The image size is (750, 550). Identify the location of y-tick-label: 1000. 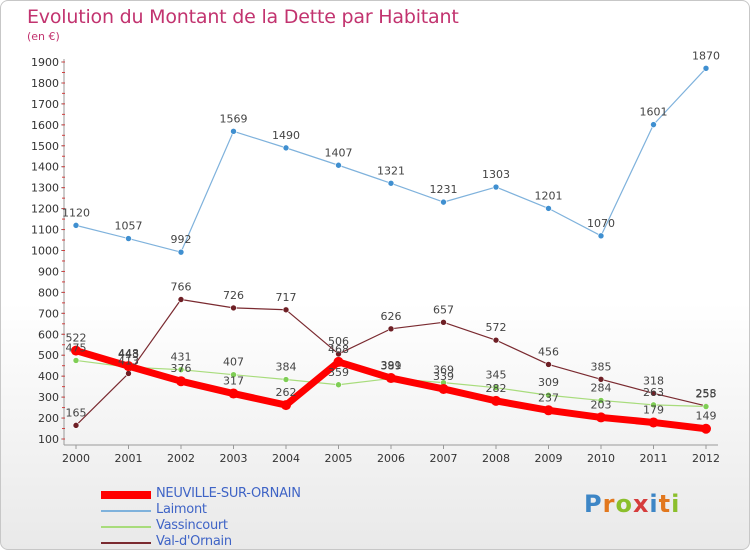
(45, 251).